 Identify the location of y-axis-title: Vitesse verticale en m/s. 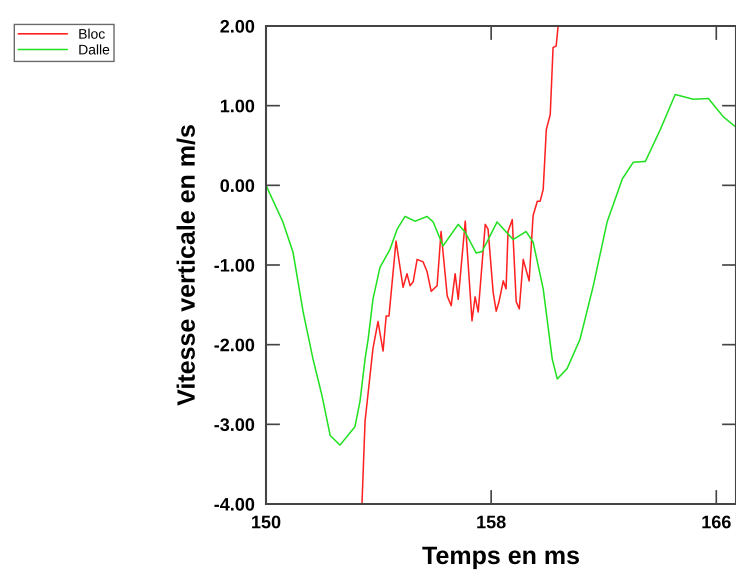
(186, 265).